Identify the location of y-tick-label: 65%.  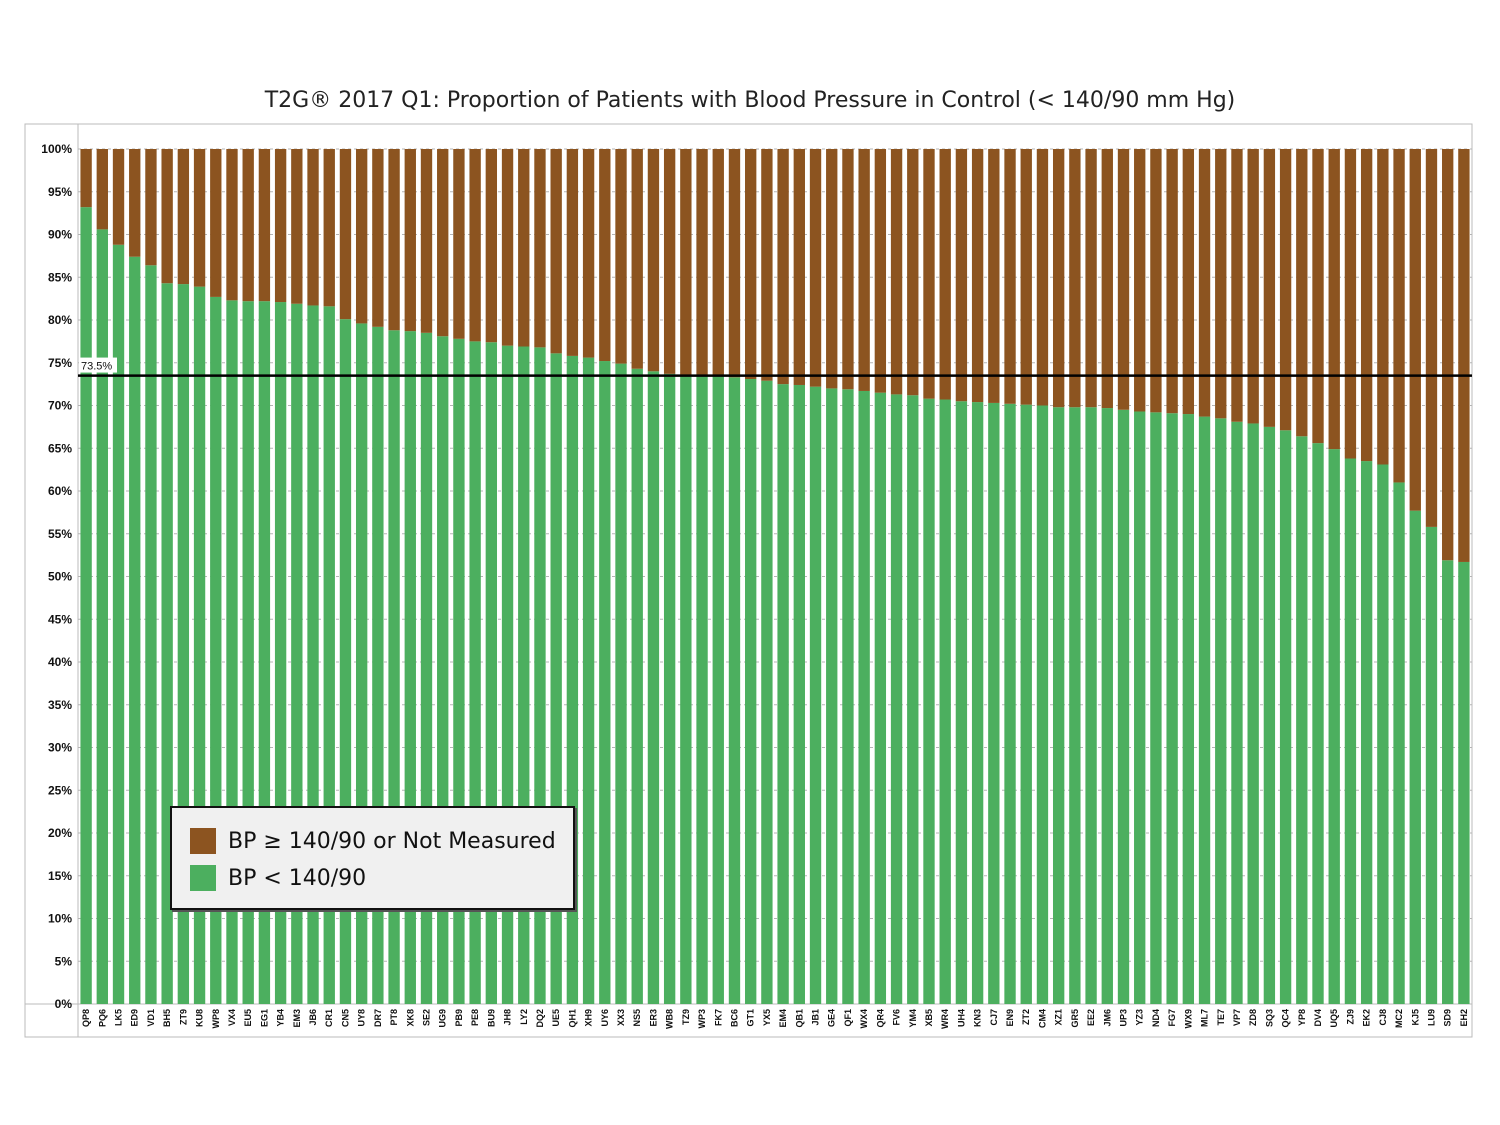
(60, 448).